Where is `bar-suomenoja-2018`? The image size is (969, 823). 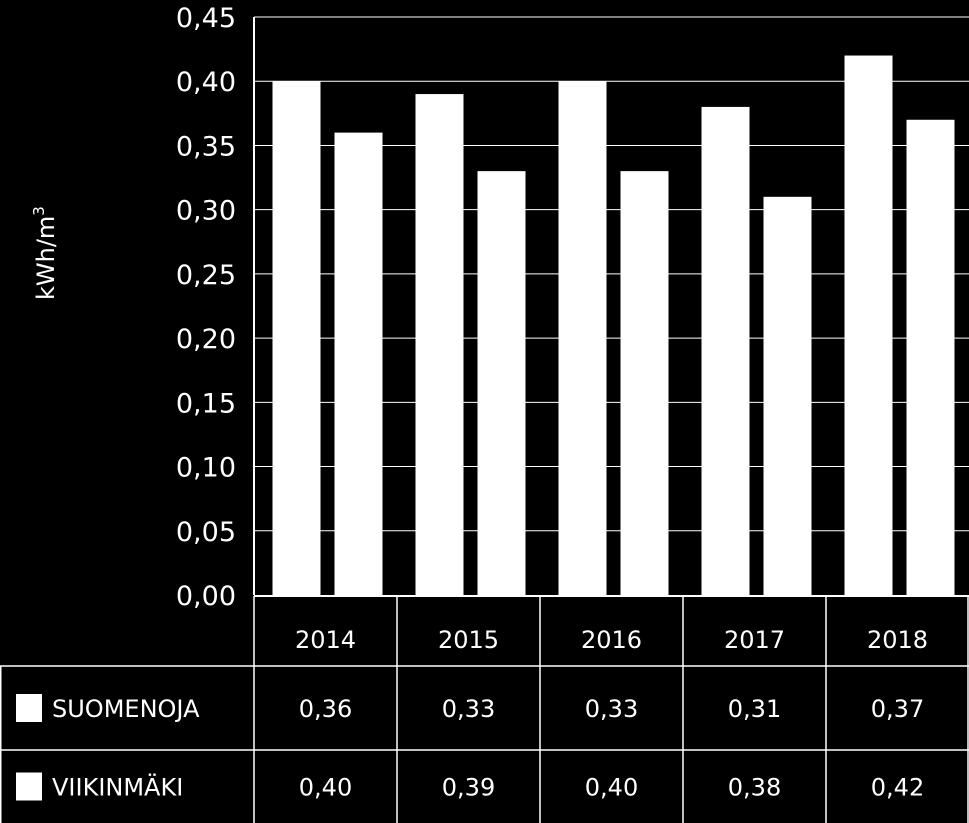
bar-suomenoja-2018 is located at coordinates (930, 357).